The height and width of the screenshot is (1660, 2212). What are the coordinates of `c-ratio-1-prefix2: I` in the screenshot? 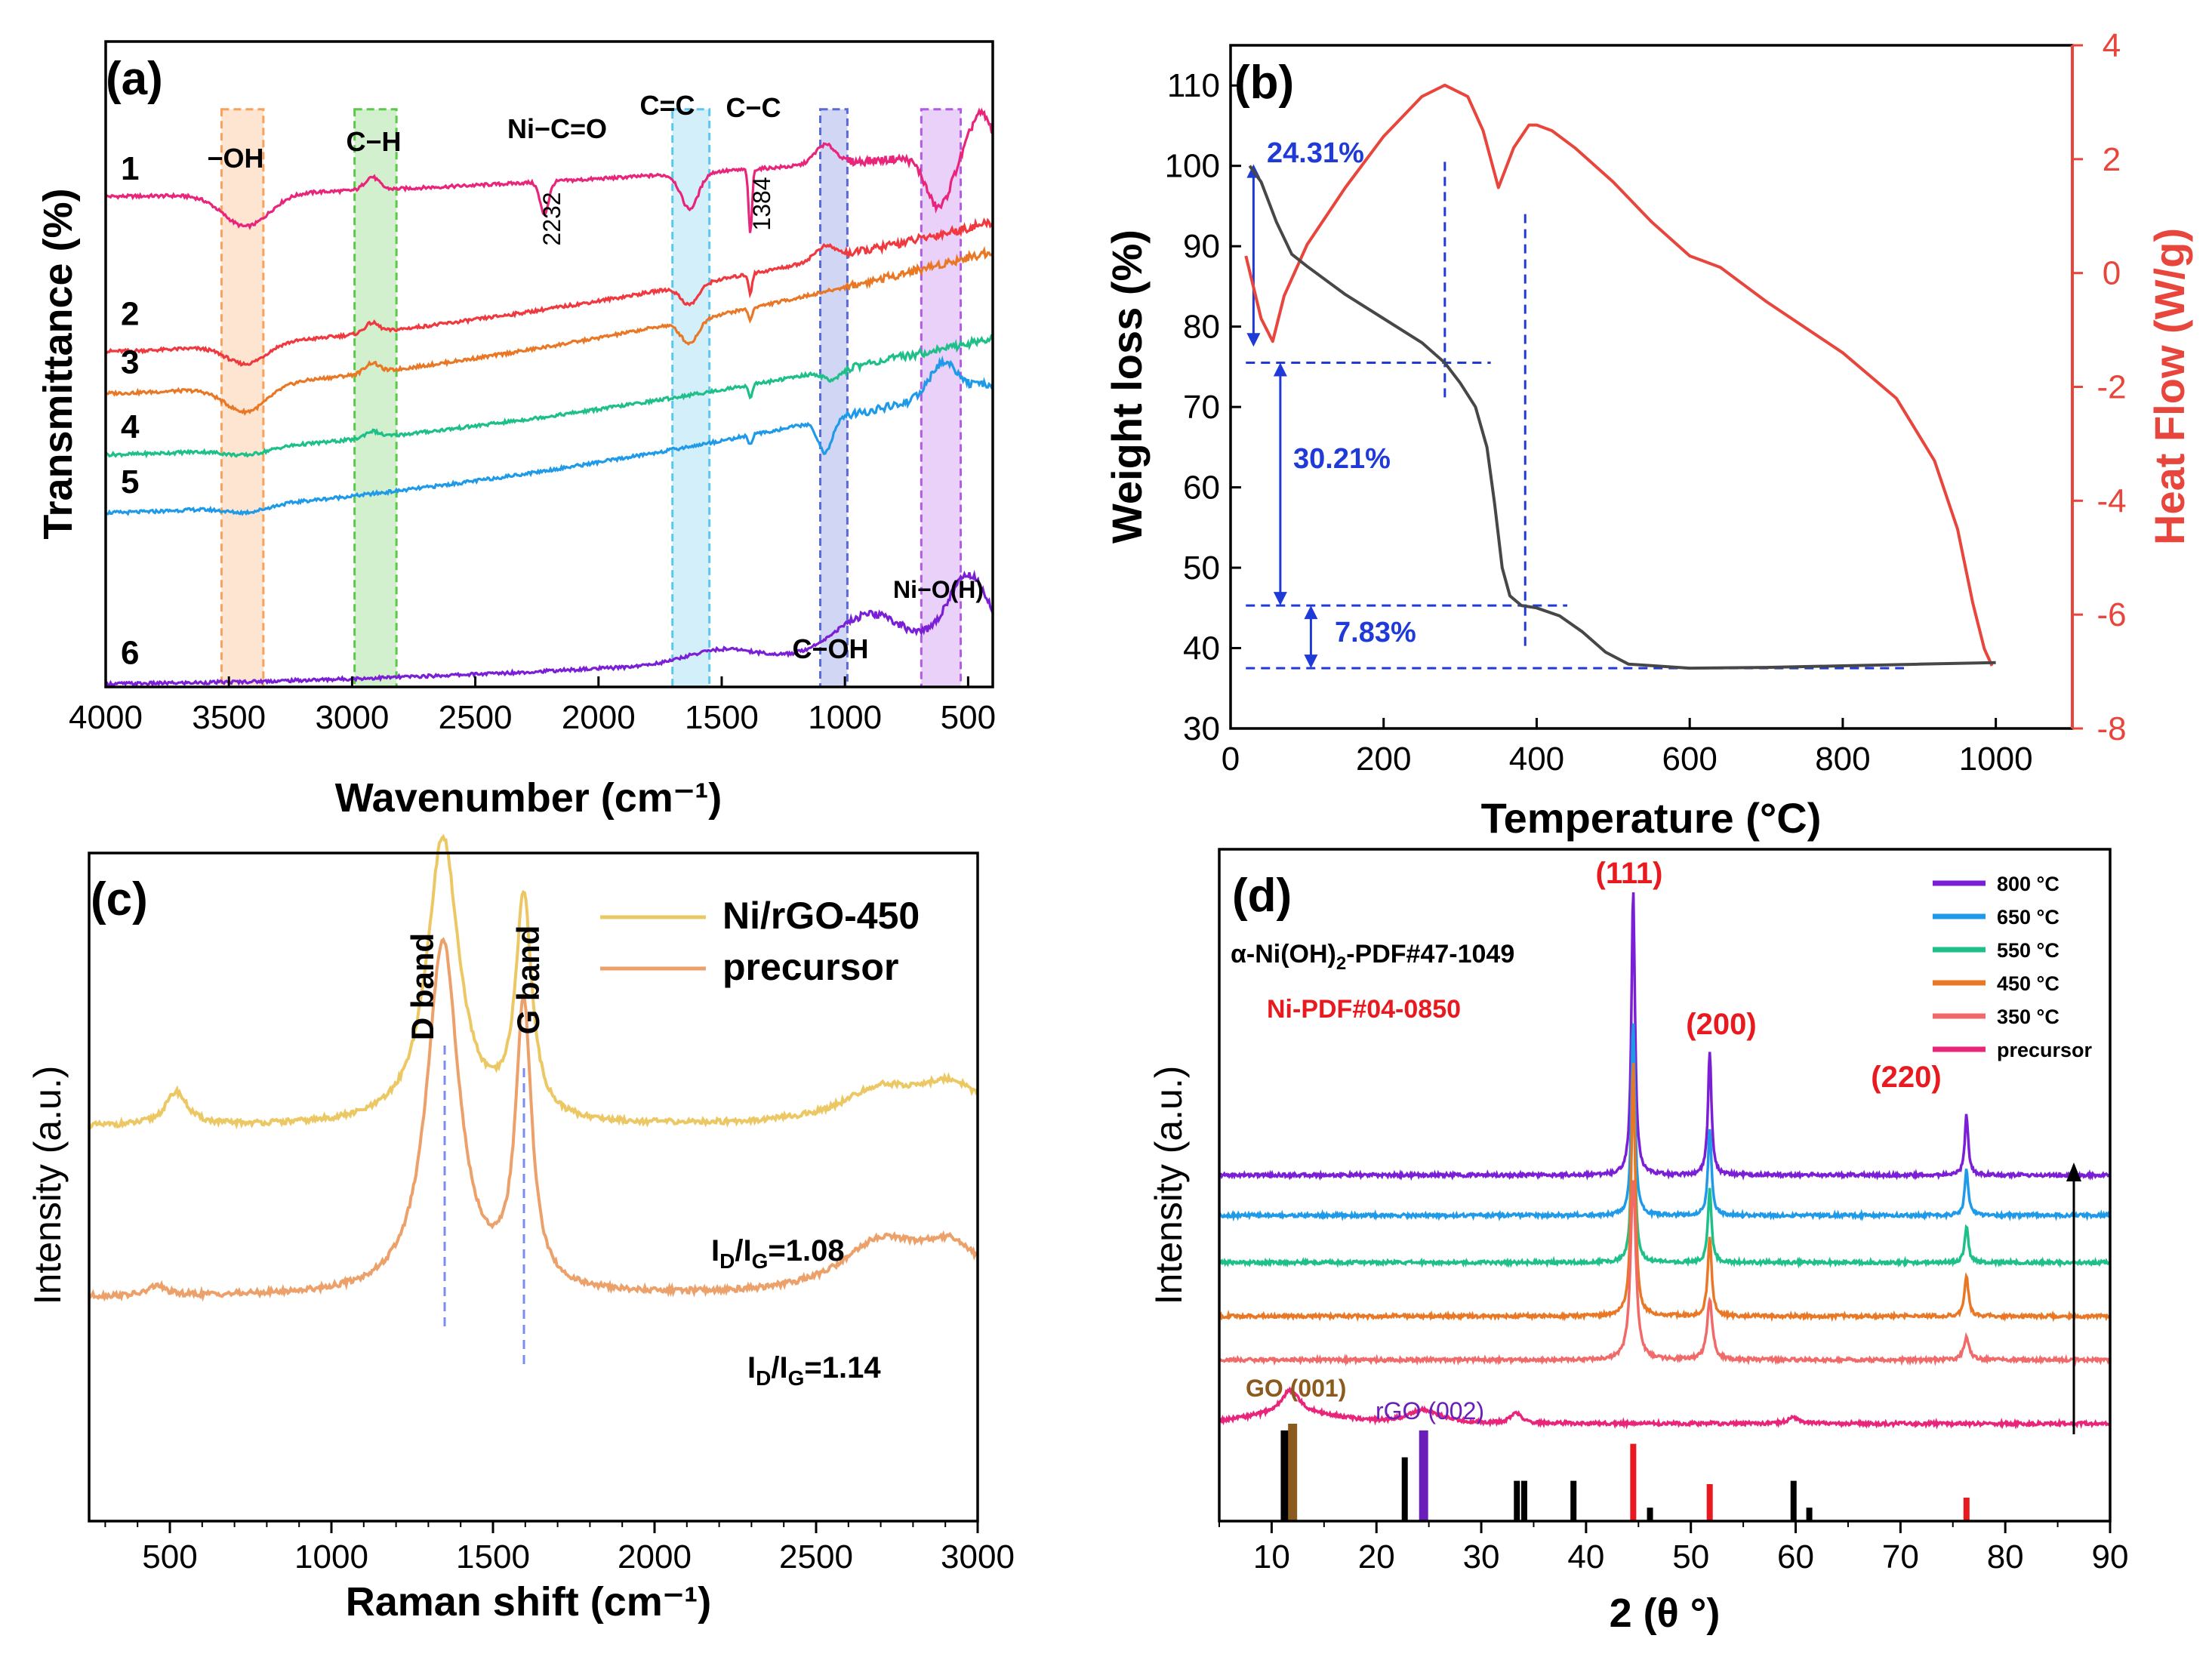 It's located at (747, 1251).